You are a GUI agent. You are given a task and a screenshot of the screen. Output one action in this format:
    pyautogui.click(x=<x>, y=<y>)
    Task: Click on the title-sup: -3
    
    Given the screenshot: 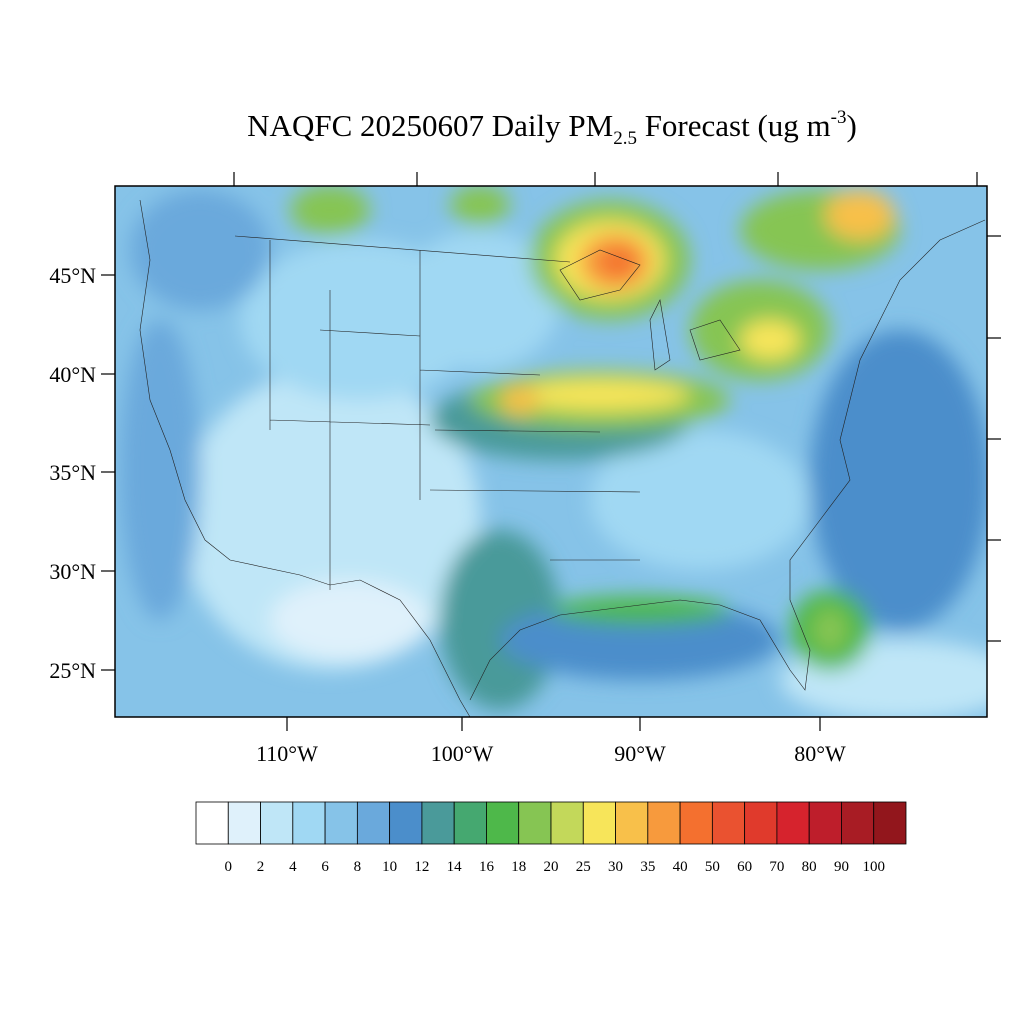 What is the action you would take?
    pyautogui.click(x=839, y=117)
    